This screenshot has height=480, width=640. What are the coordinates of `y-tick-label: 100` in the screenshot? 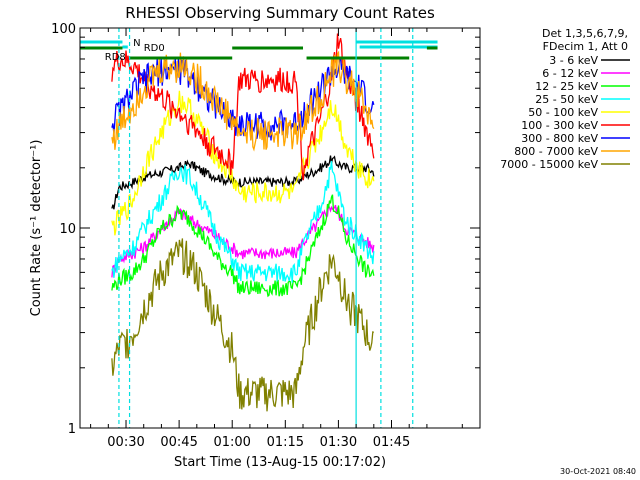 It's located at (63, 29).